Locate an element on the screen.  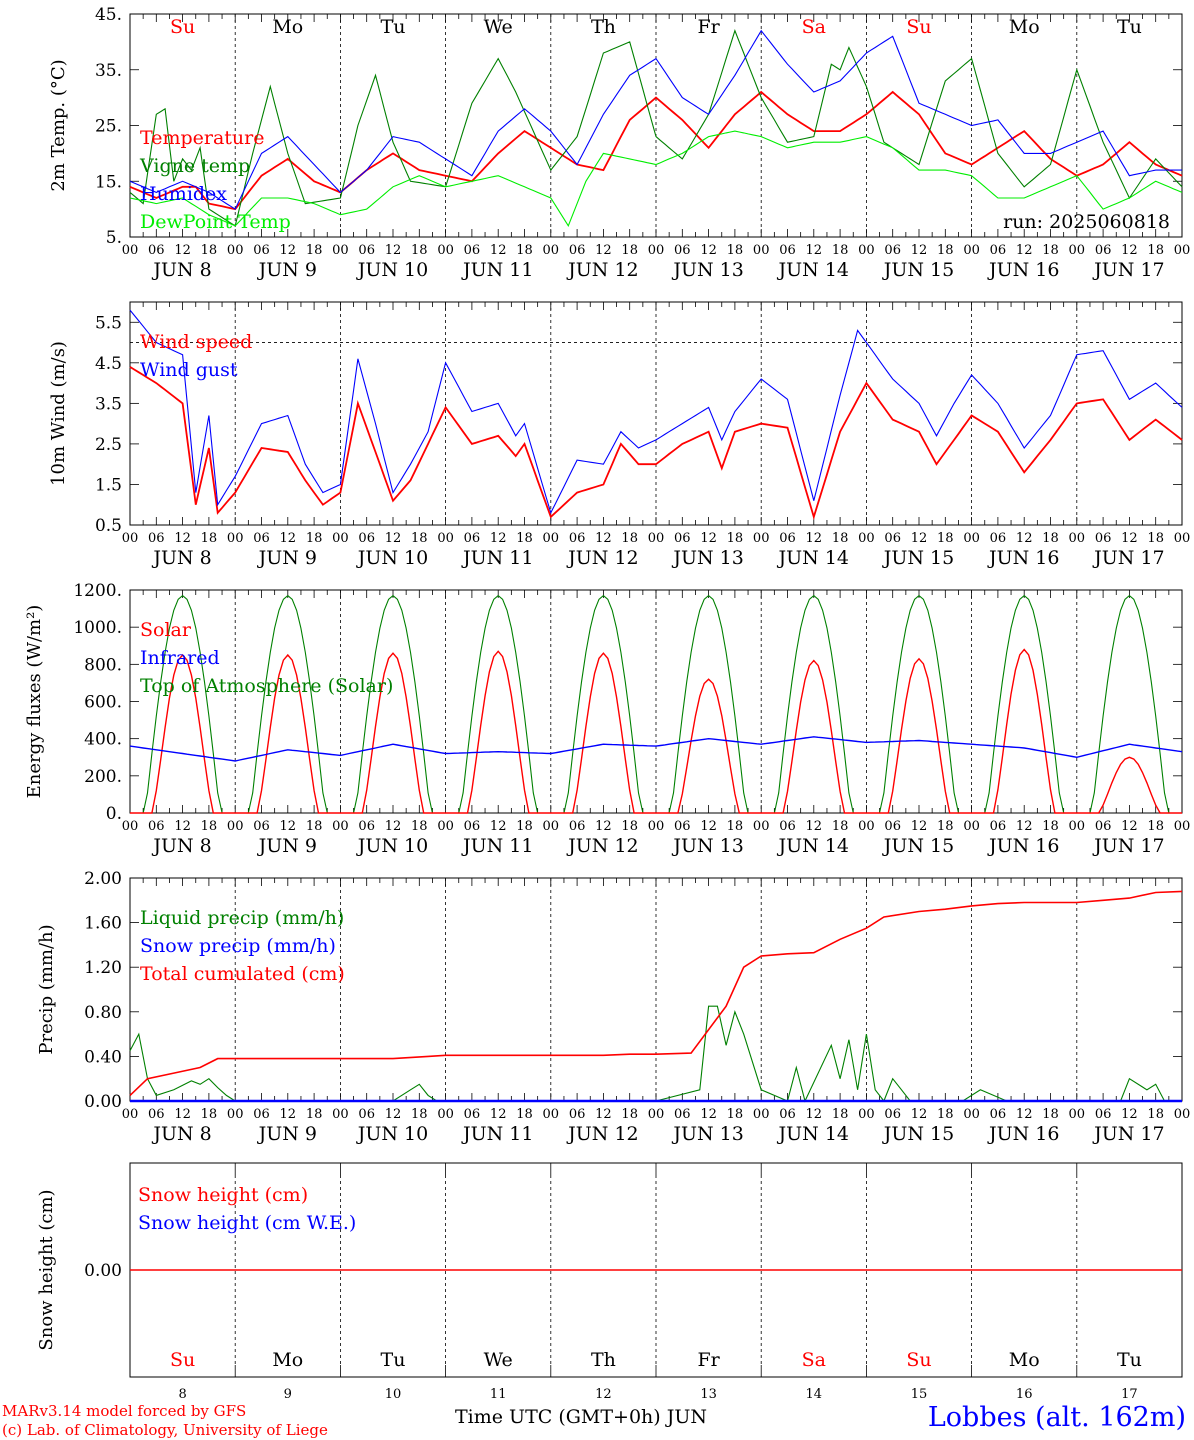
legend-entry: Liquid precip (mm/h) is located at coordinates (242, 918).